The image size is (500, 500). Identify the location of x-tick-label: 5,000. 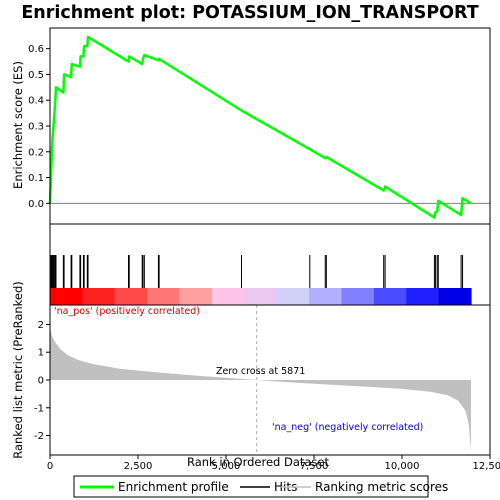
(226, 466).